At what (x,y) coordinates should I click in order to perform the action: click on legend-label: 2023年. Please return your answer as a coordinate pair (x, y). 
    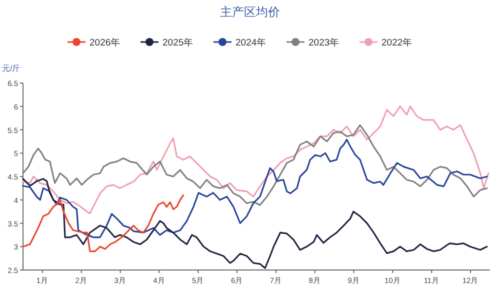
    Looking at the image, I should click on (324, 42).